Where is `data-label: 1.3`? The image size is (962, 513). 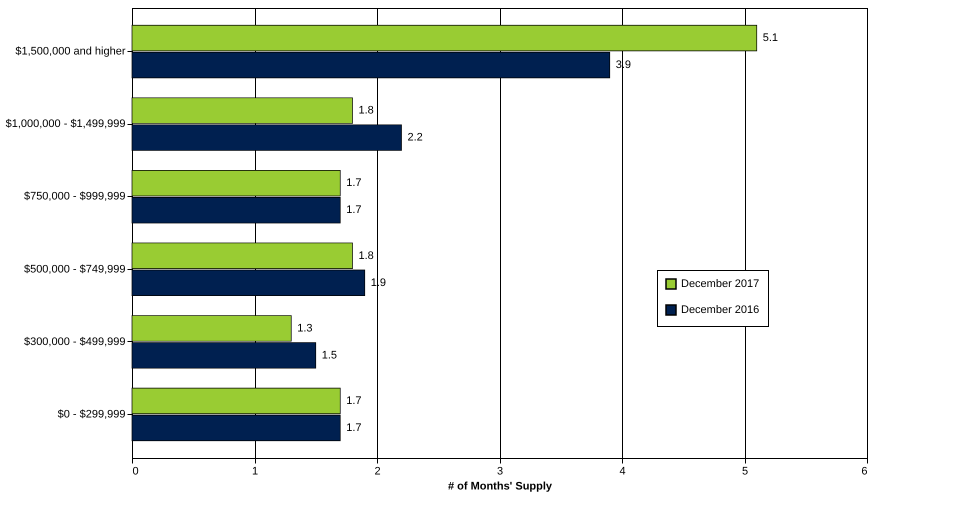
data-label: 1.3 is located at coordinates (305, 328).